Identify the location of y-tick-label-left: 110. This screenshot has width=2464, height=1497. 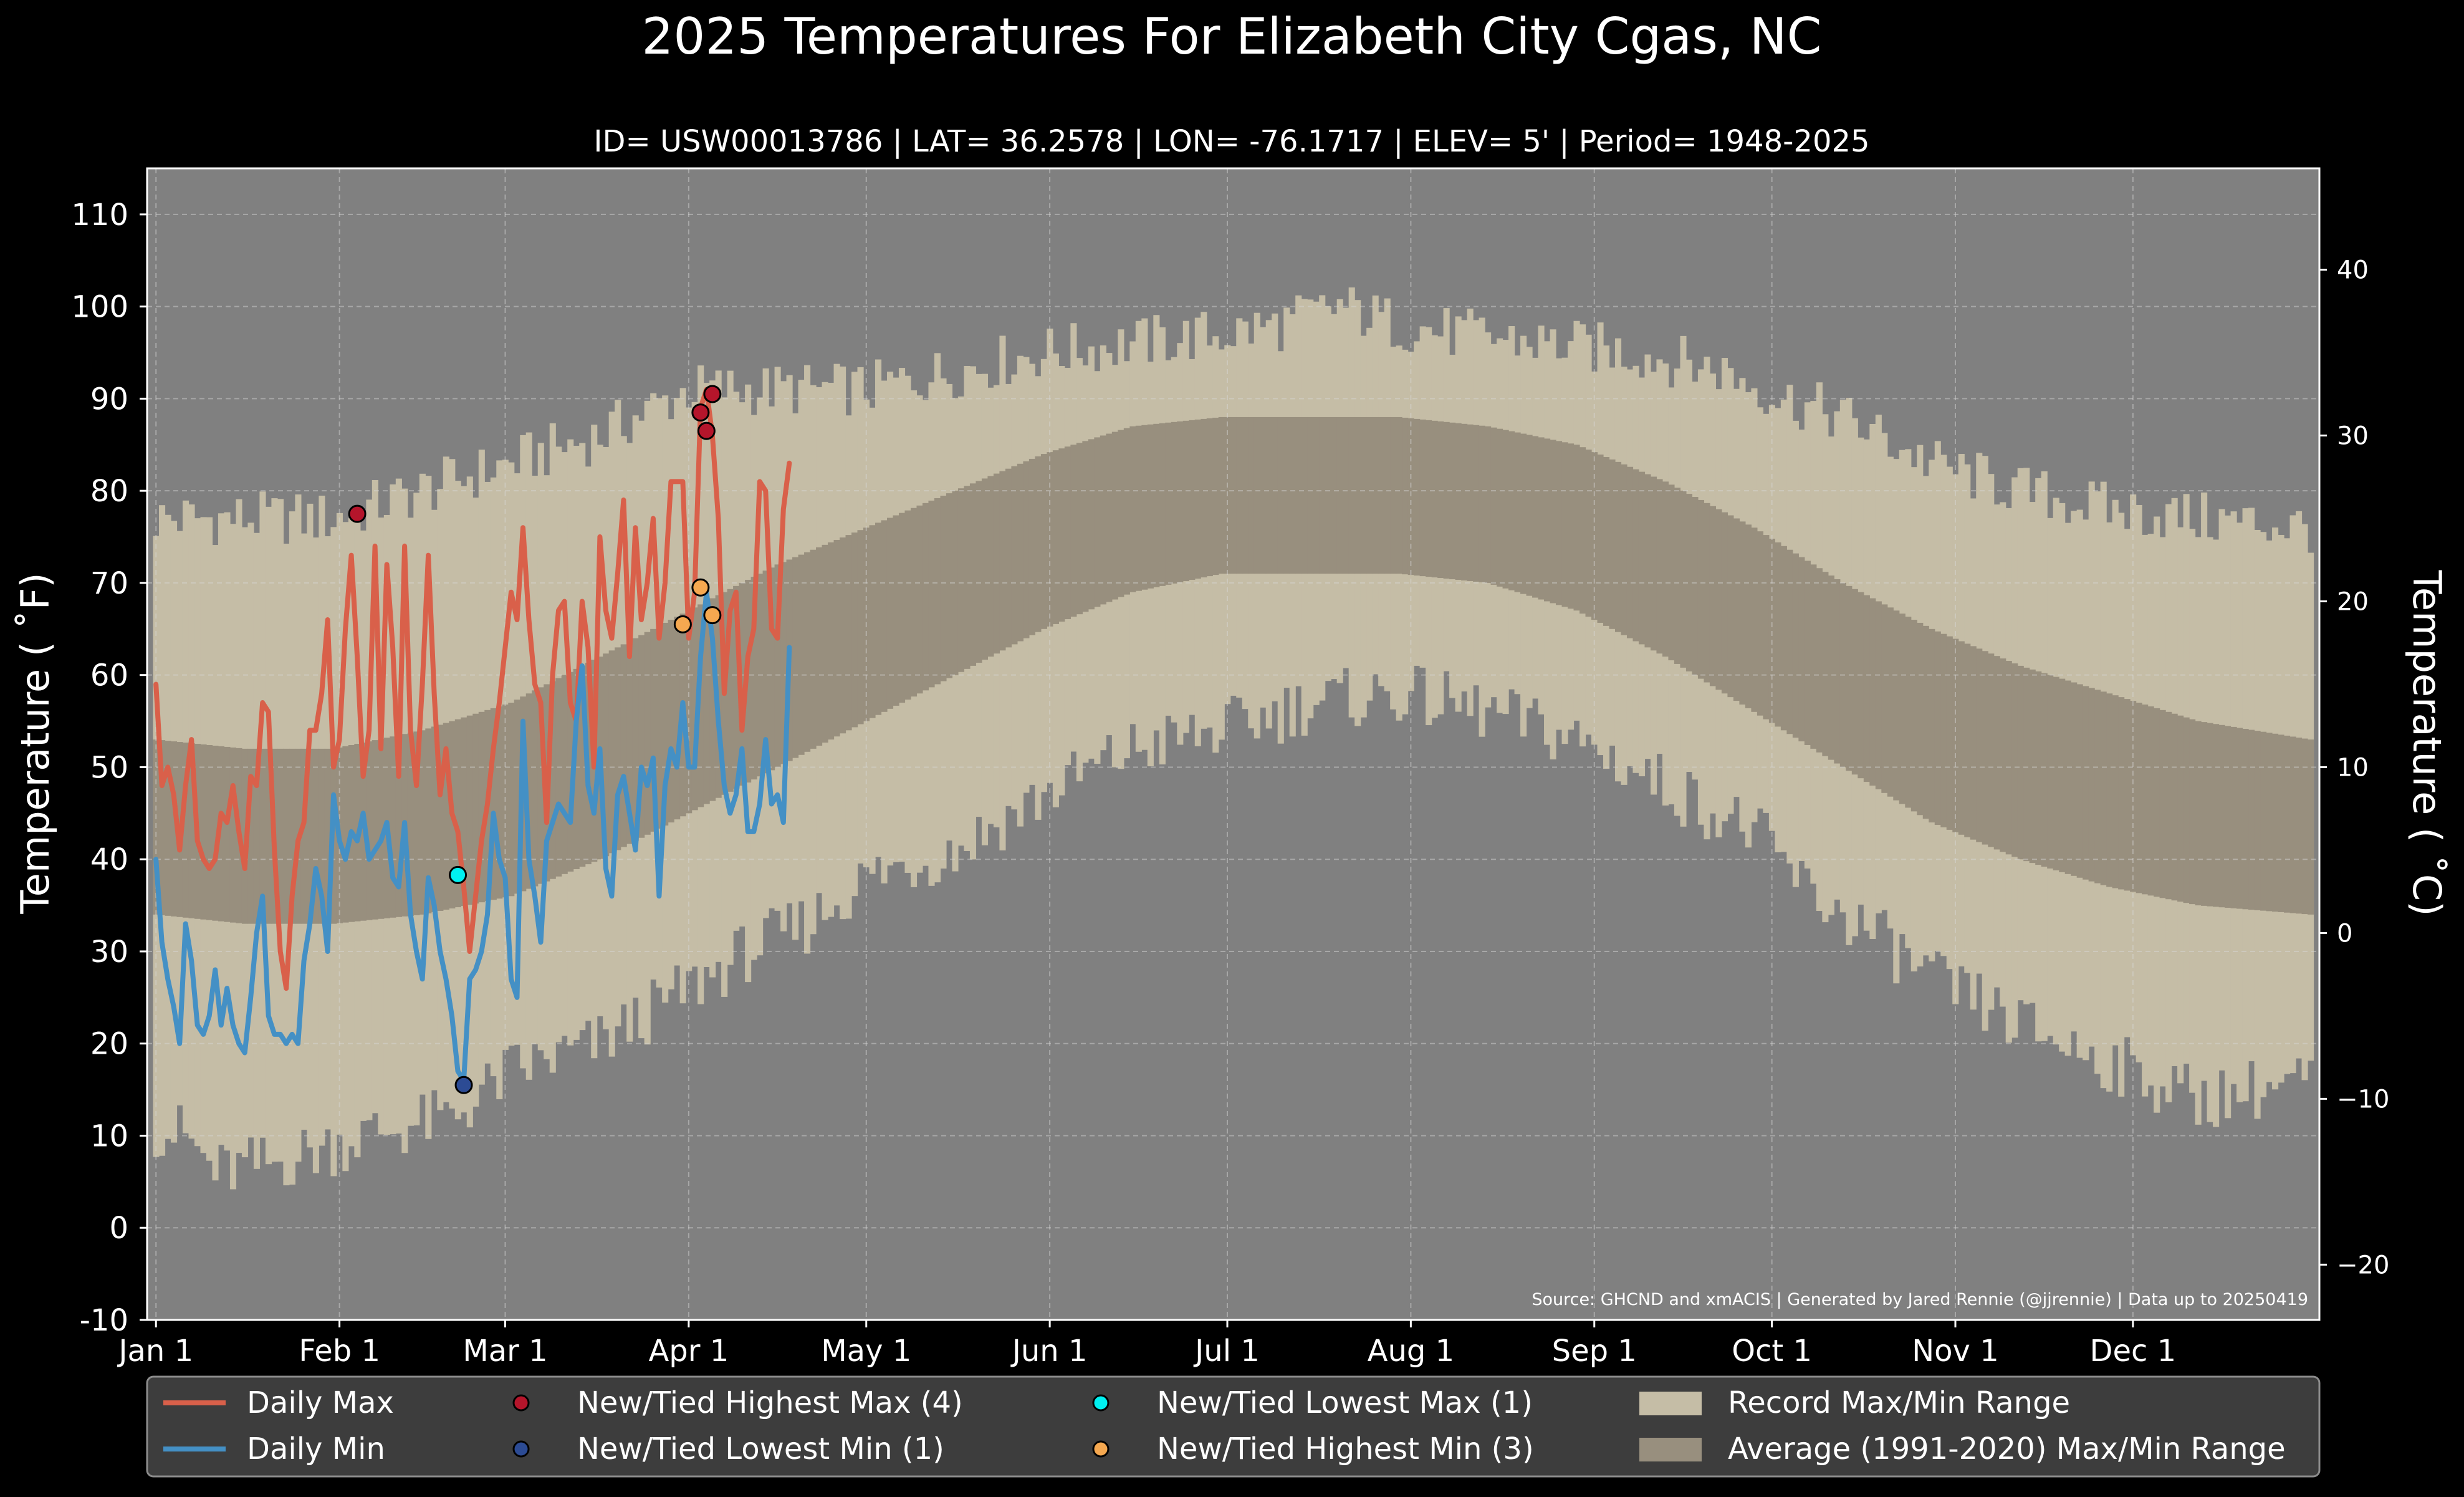
(100, 215).